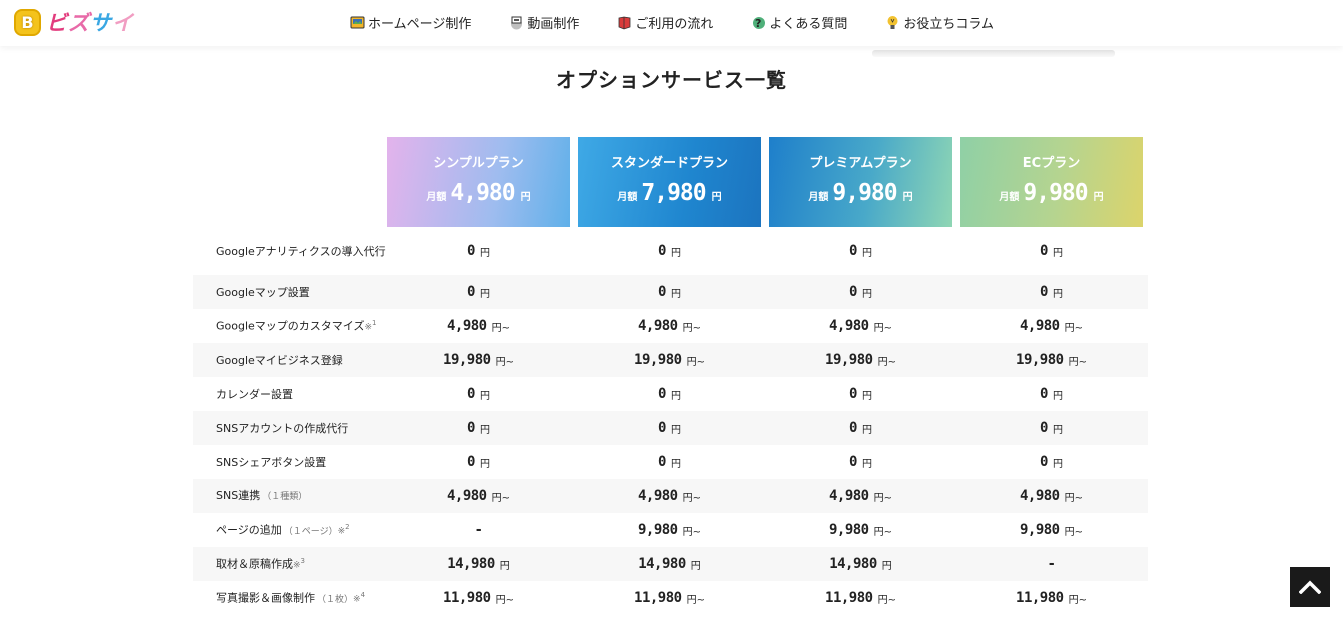 The height and width of the screenshot is (617, 1343). What do you see at coordinates (544, 22) in the screenshot?
I see `nav-item-video: 動画制作` at bounding box center [544, 22].